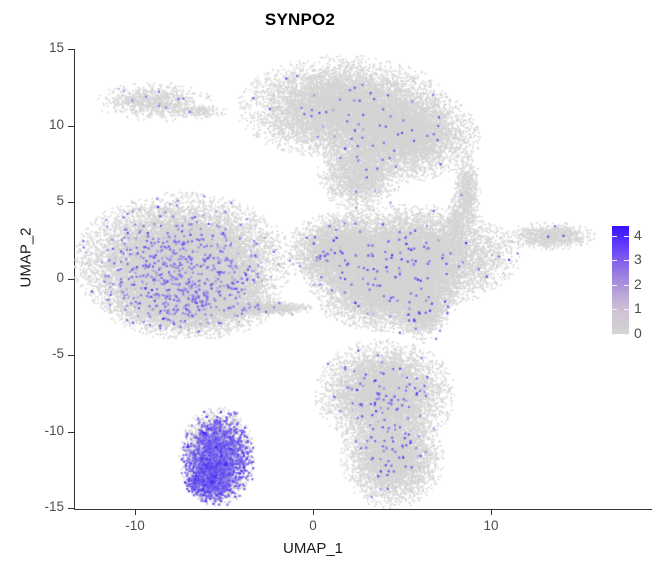 This screenshot has width=672, height=576. I want to click on y-tick-label: -10, so click(54, 430).